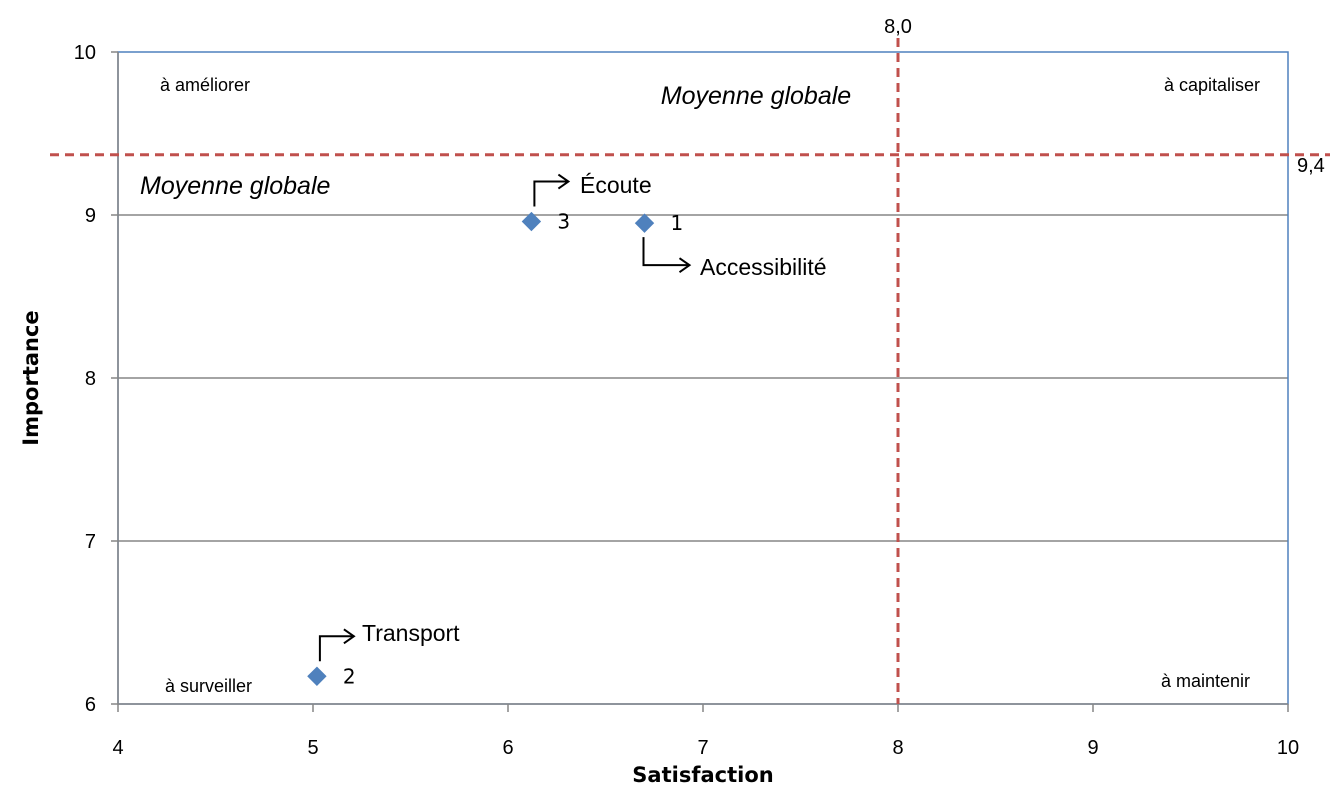 This screenshot has width=1335, height=787. I want to click on x-tick-label: 5, so click(312, 748).